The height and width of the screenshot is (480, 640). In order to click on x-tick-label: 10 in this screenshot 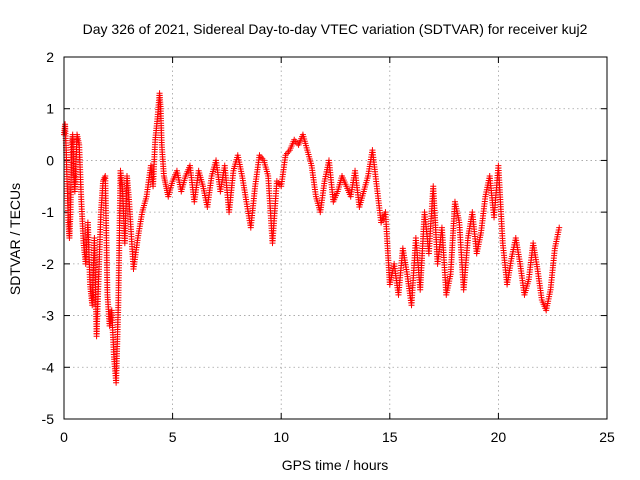, I will do `click(281, 437)`.